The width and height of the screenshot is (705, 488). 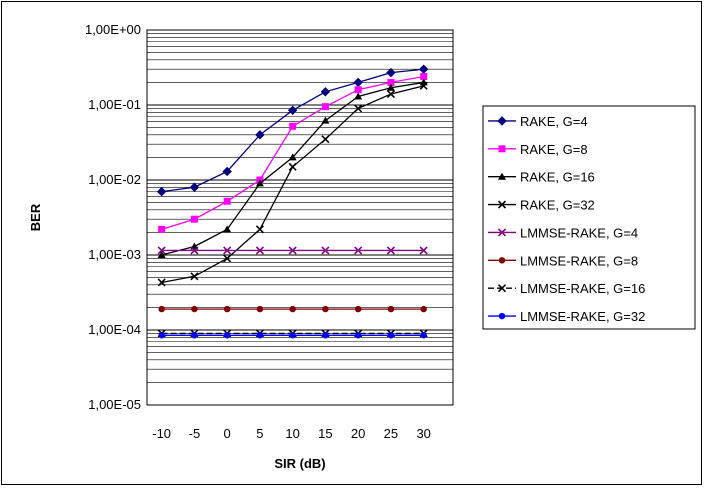 What do you see at coordinates (554, 121) in the screenshot?
I see `legend-label: RAKE, G=4` at bounding box center [554, 121].